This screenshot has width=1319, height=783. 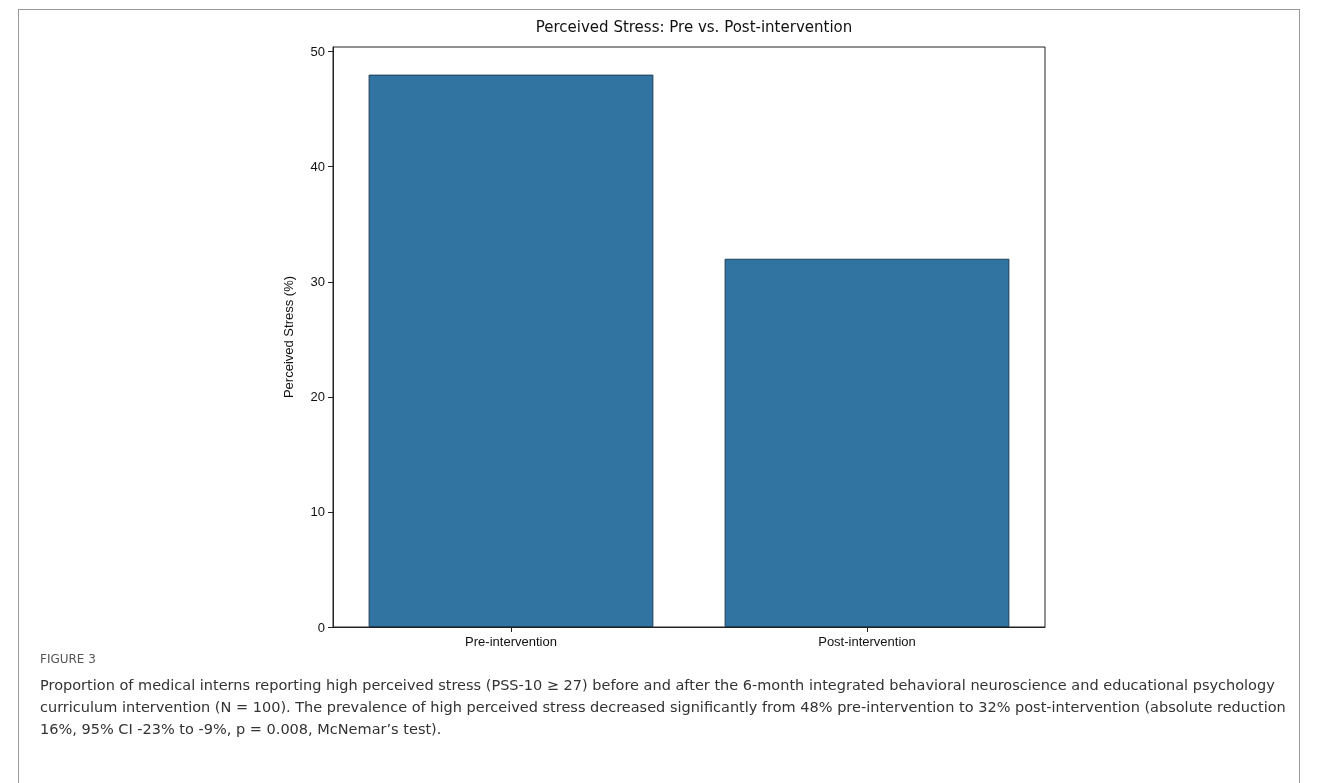 What do you see at coordinates (317, 282) in the screenshot?
I see `y-tick-label: 30` at bounding box center [317, 282].